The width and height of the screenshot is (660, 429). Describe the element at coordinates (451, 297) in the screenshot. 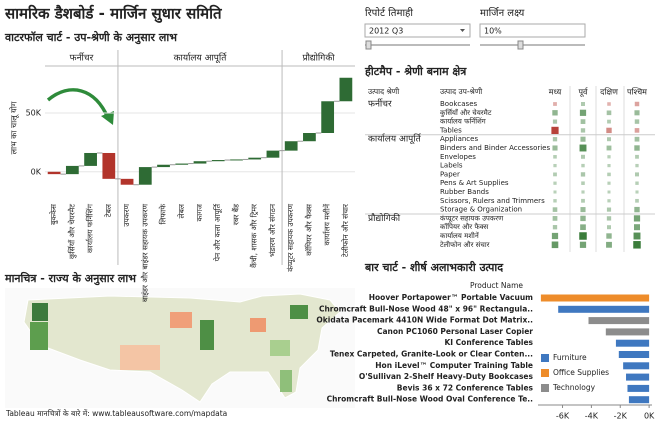

I see `y-tick-label: Hoover Portapower™ Portable Vacuum` at that location.